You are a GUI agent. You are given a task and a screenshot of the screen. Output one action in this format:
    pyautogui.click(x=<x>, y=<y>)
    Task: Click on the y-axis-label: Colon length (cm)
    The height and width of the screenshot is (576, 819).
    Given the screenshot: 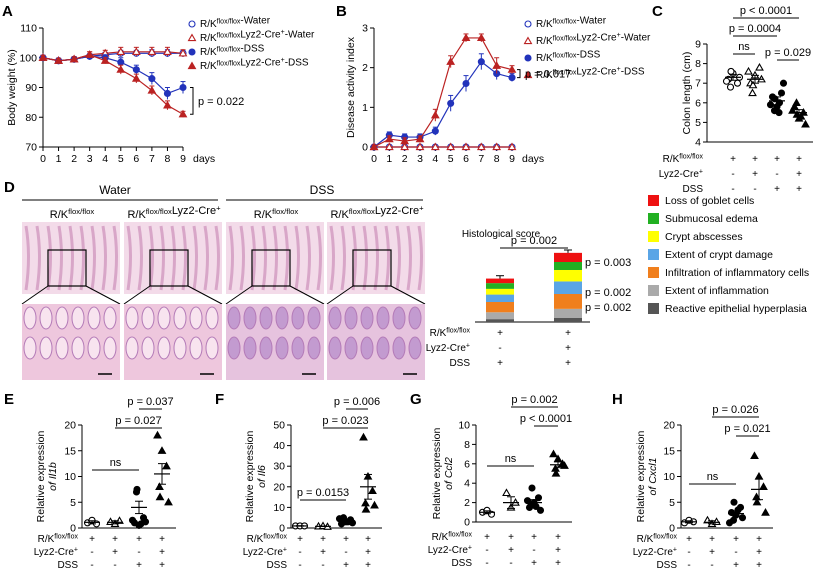 What is the action you would take?
    pyautogui.click(x=687, y=93)
    